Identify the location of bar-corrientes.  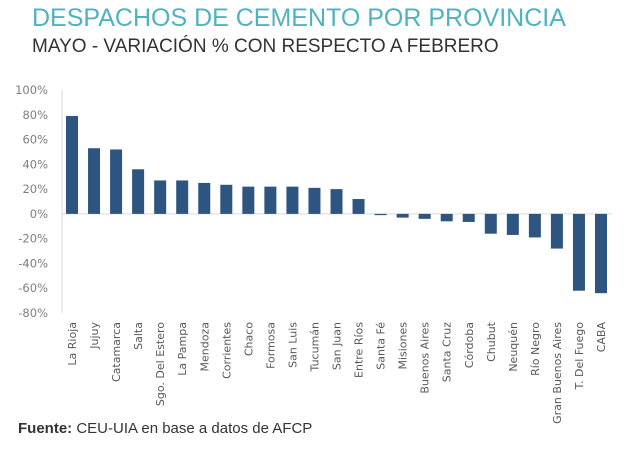
(226, 199).